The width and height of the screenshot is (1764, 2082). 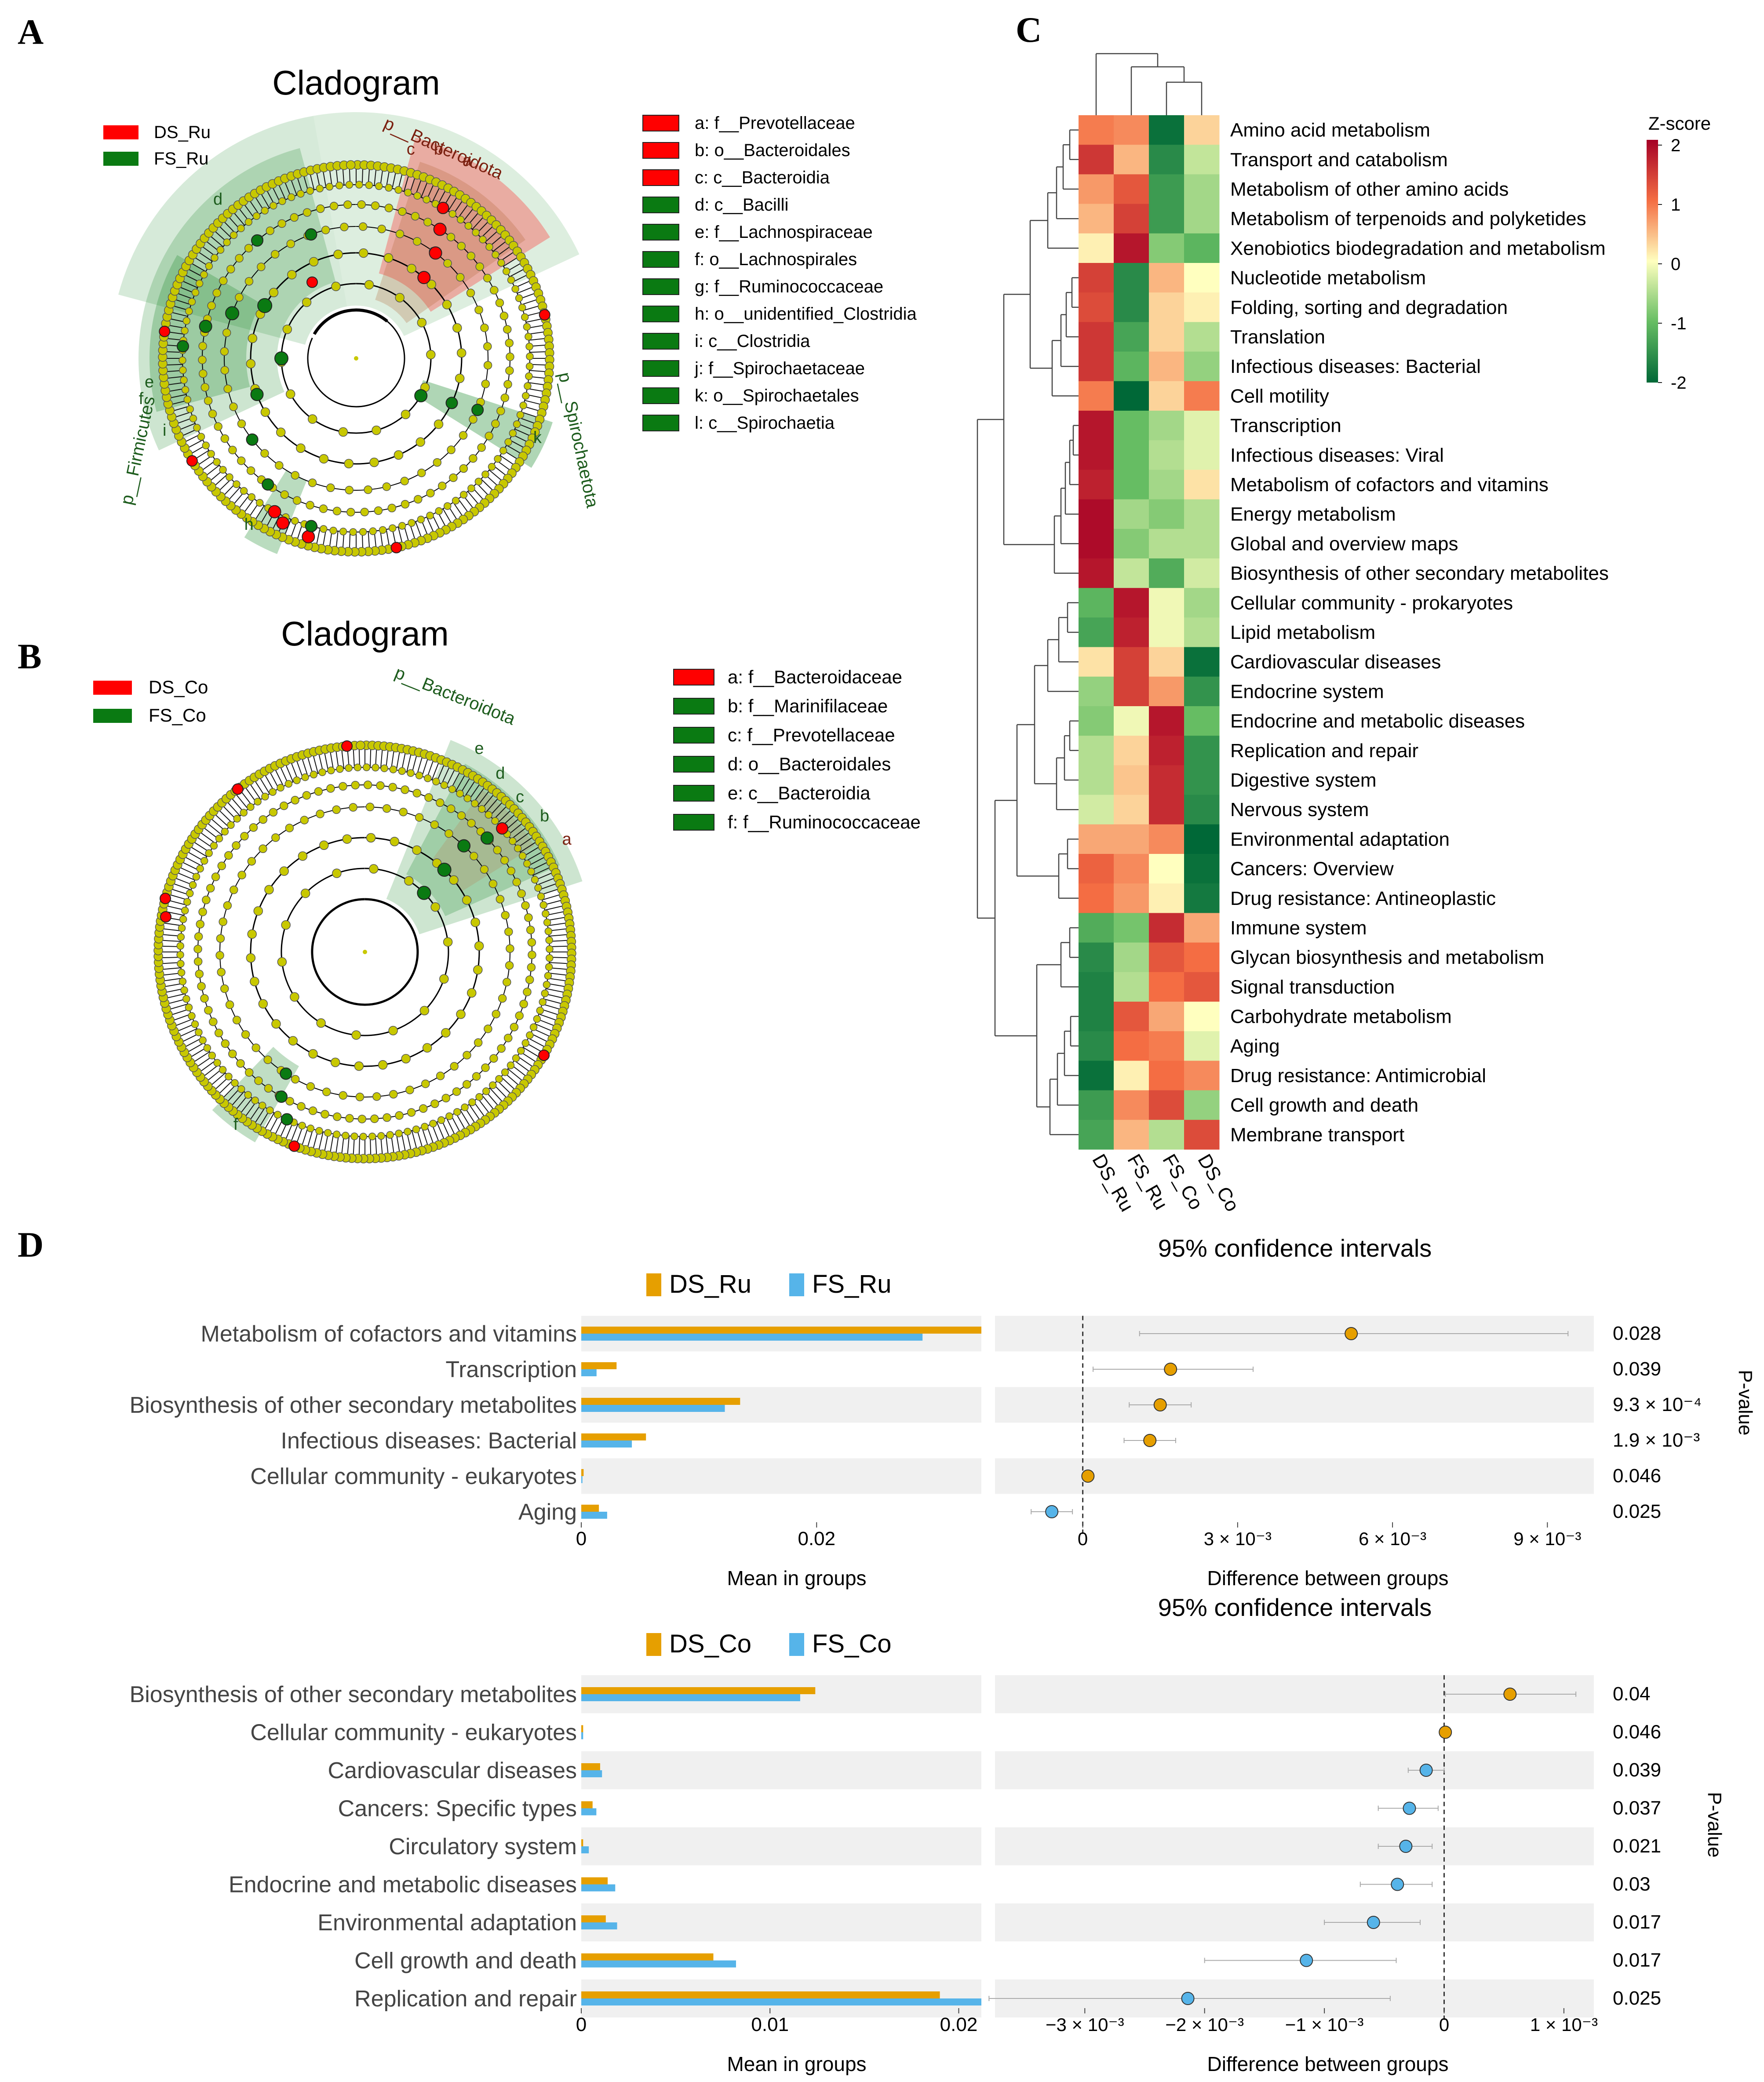 What do you see at coordinates (547, 1512) in the screenshot?
I see `category-label: Aging` at bounding box center [547, 1512].